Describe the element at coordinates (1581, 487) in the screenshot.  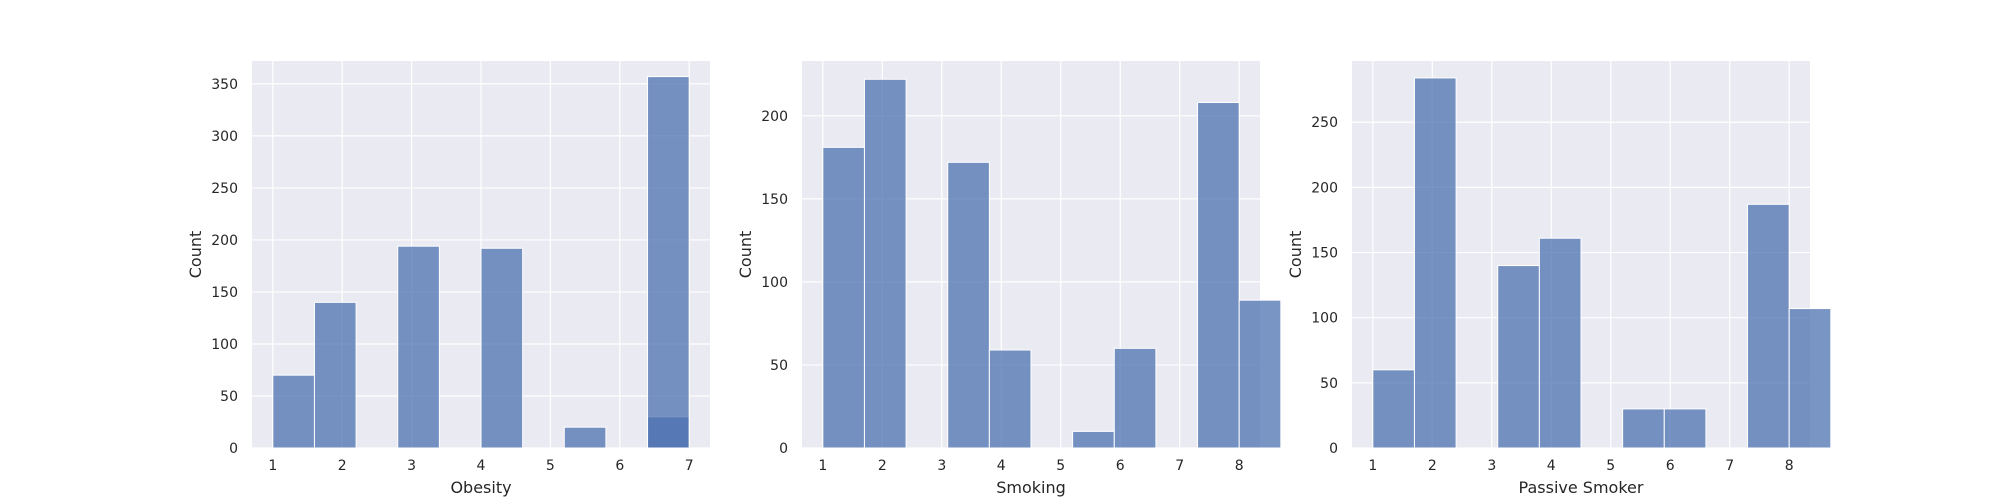
I see `x-axis-label: Passive Smoker` at that location.